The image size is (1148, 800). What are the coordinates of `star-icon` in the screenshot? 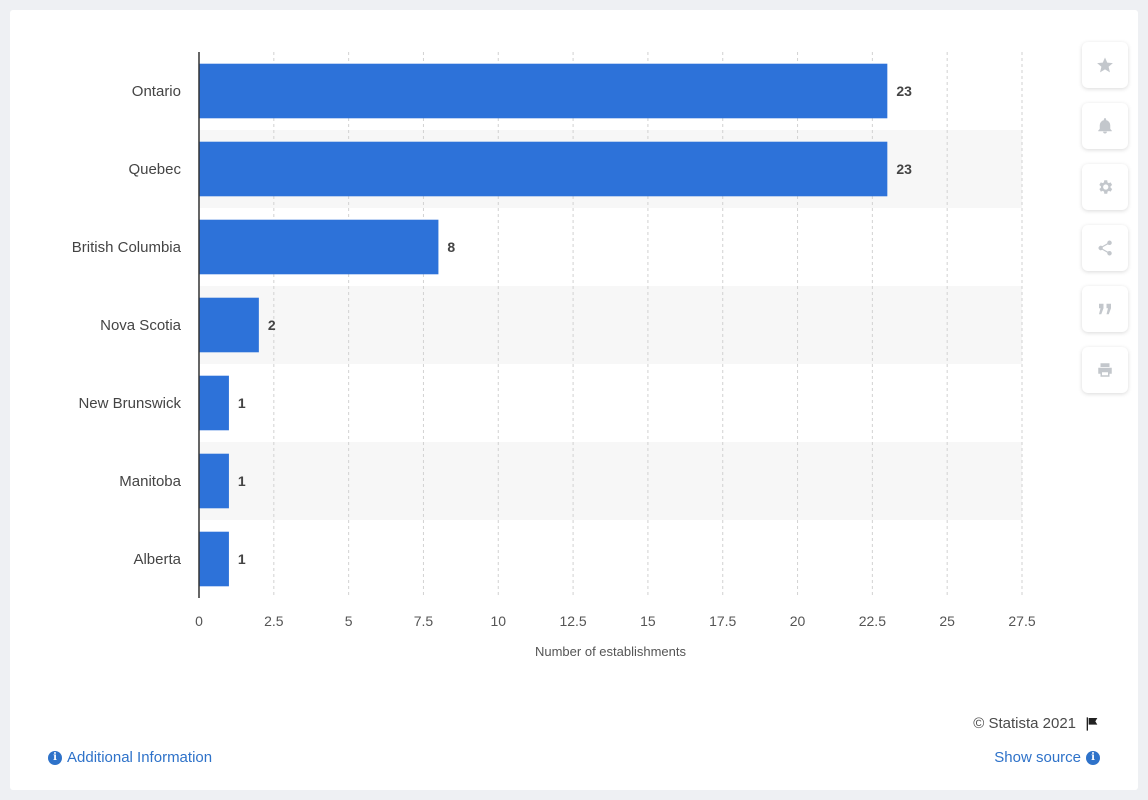 It's located at (1105, 65).